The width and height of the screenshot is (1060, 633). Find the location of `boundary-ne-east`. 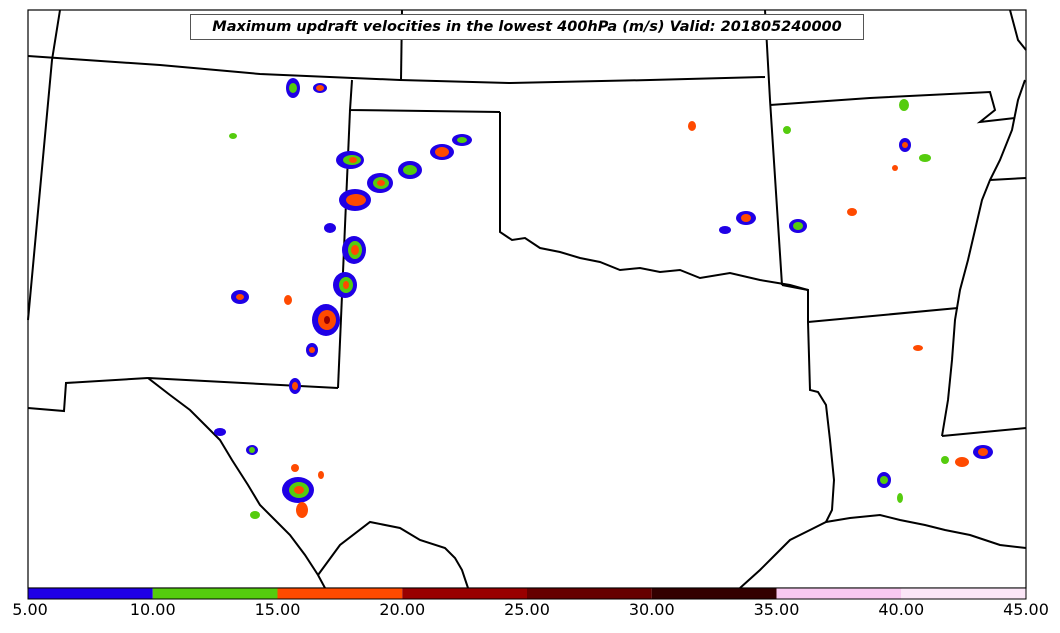

boundary-ne-east is located at coordinates (1018, 30).